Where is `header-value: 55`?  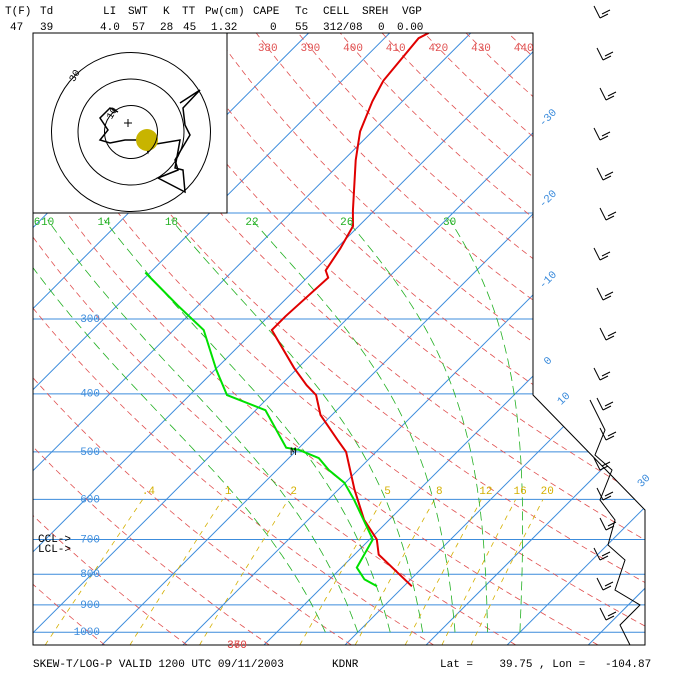
header-value: 55 is located at coordinates (301, 28).